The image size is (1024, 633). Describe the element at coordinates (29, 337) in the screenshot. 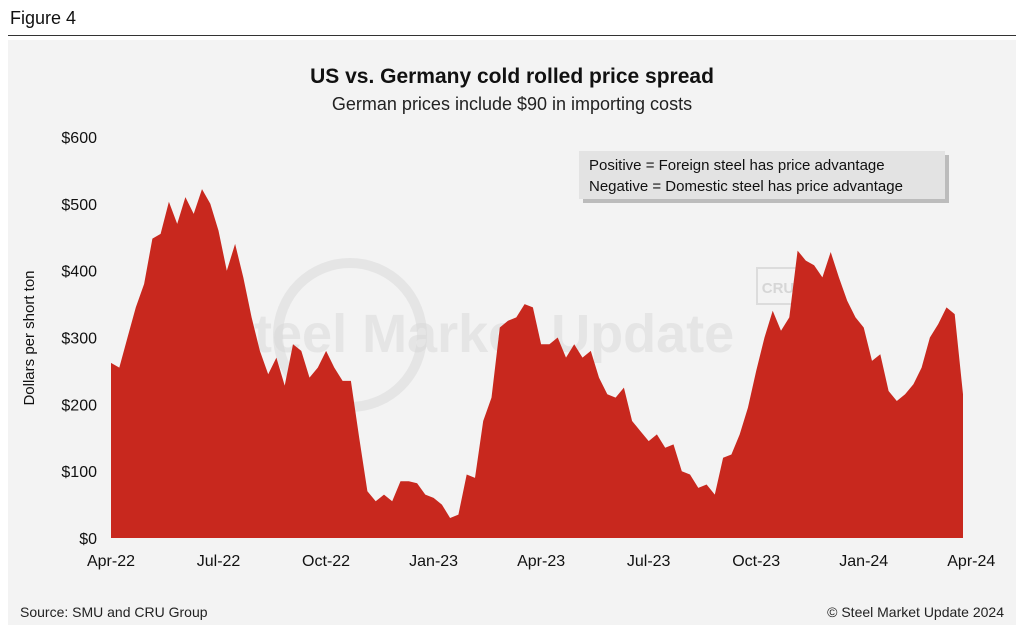

I see `y-axis-label: Dollars per short ton` at that location.